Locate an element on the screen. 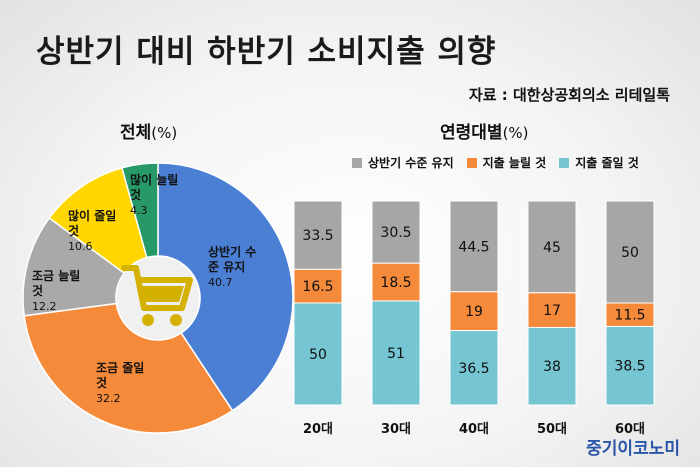 Image resolution: width=700 pixels, height=467 pixels. x-tick-label: 50대 is located at coordinates (552, 429).